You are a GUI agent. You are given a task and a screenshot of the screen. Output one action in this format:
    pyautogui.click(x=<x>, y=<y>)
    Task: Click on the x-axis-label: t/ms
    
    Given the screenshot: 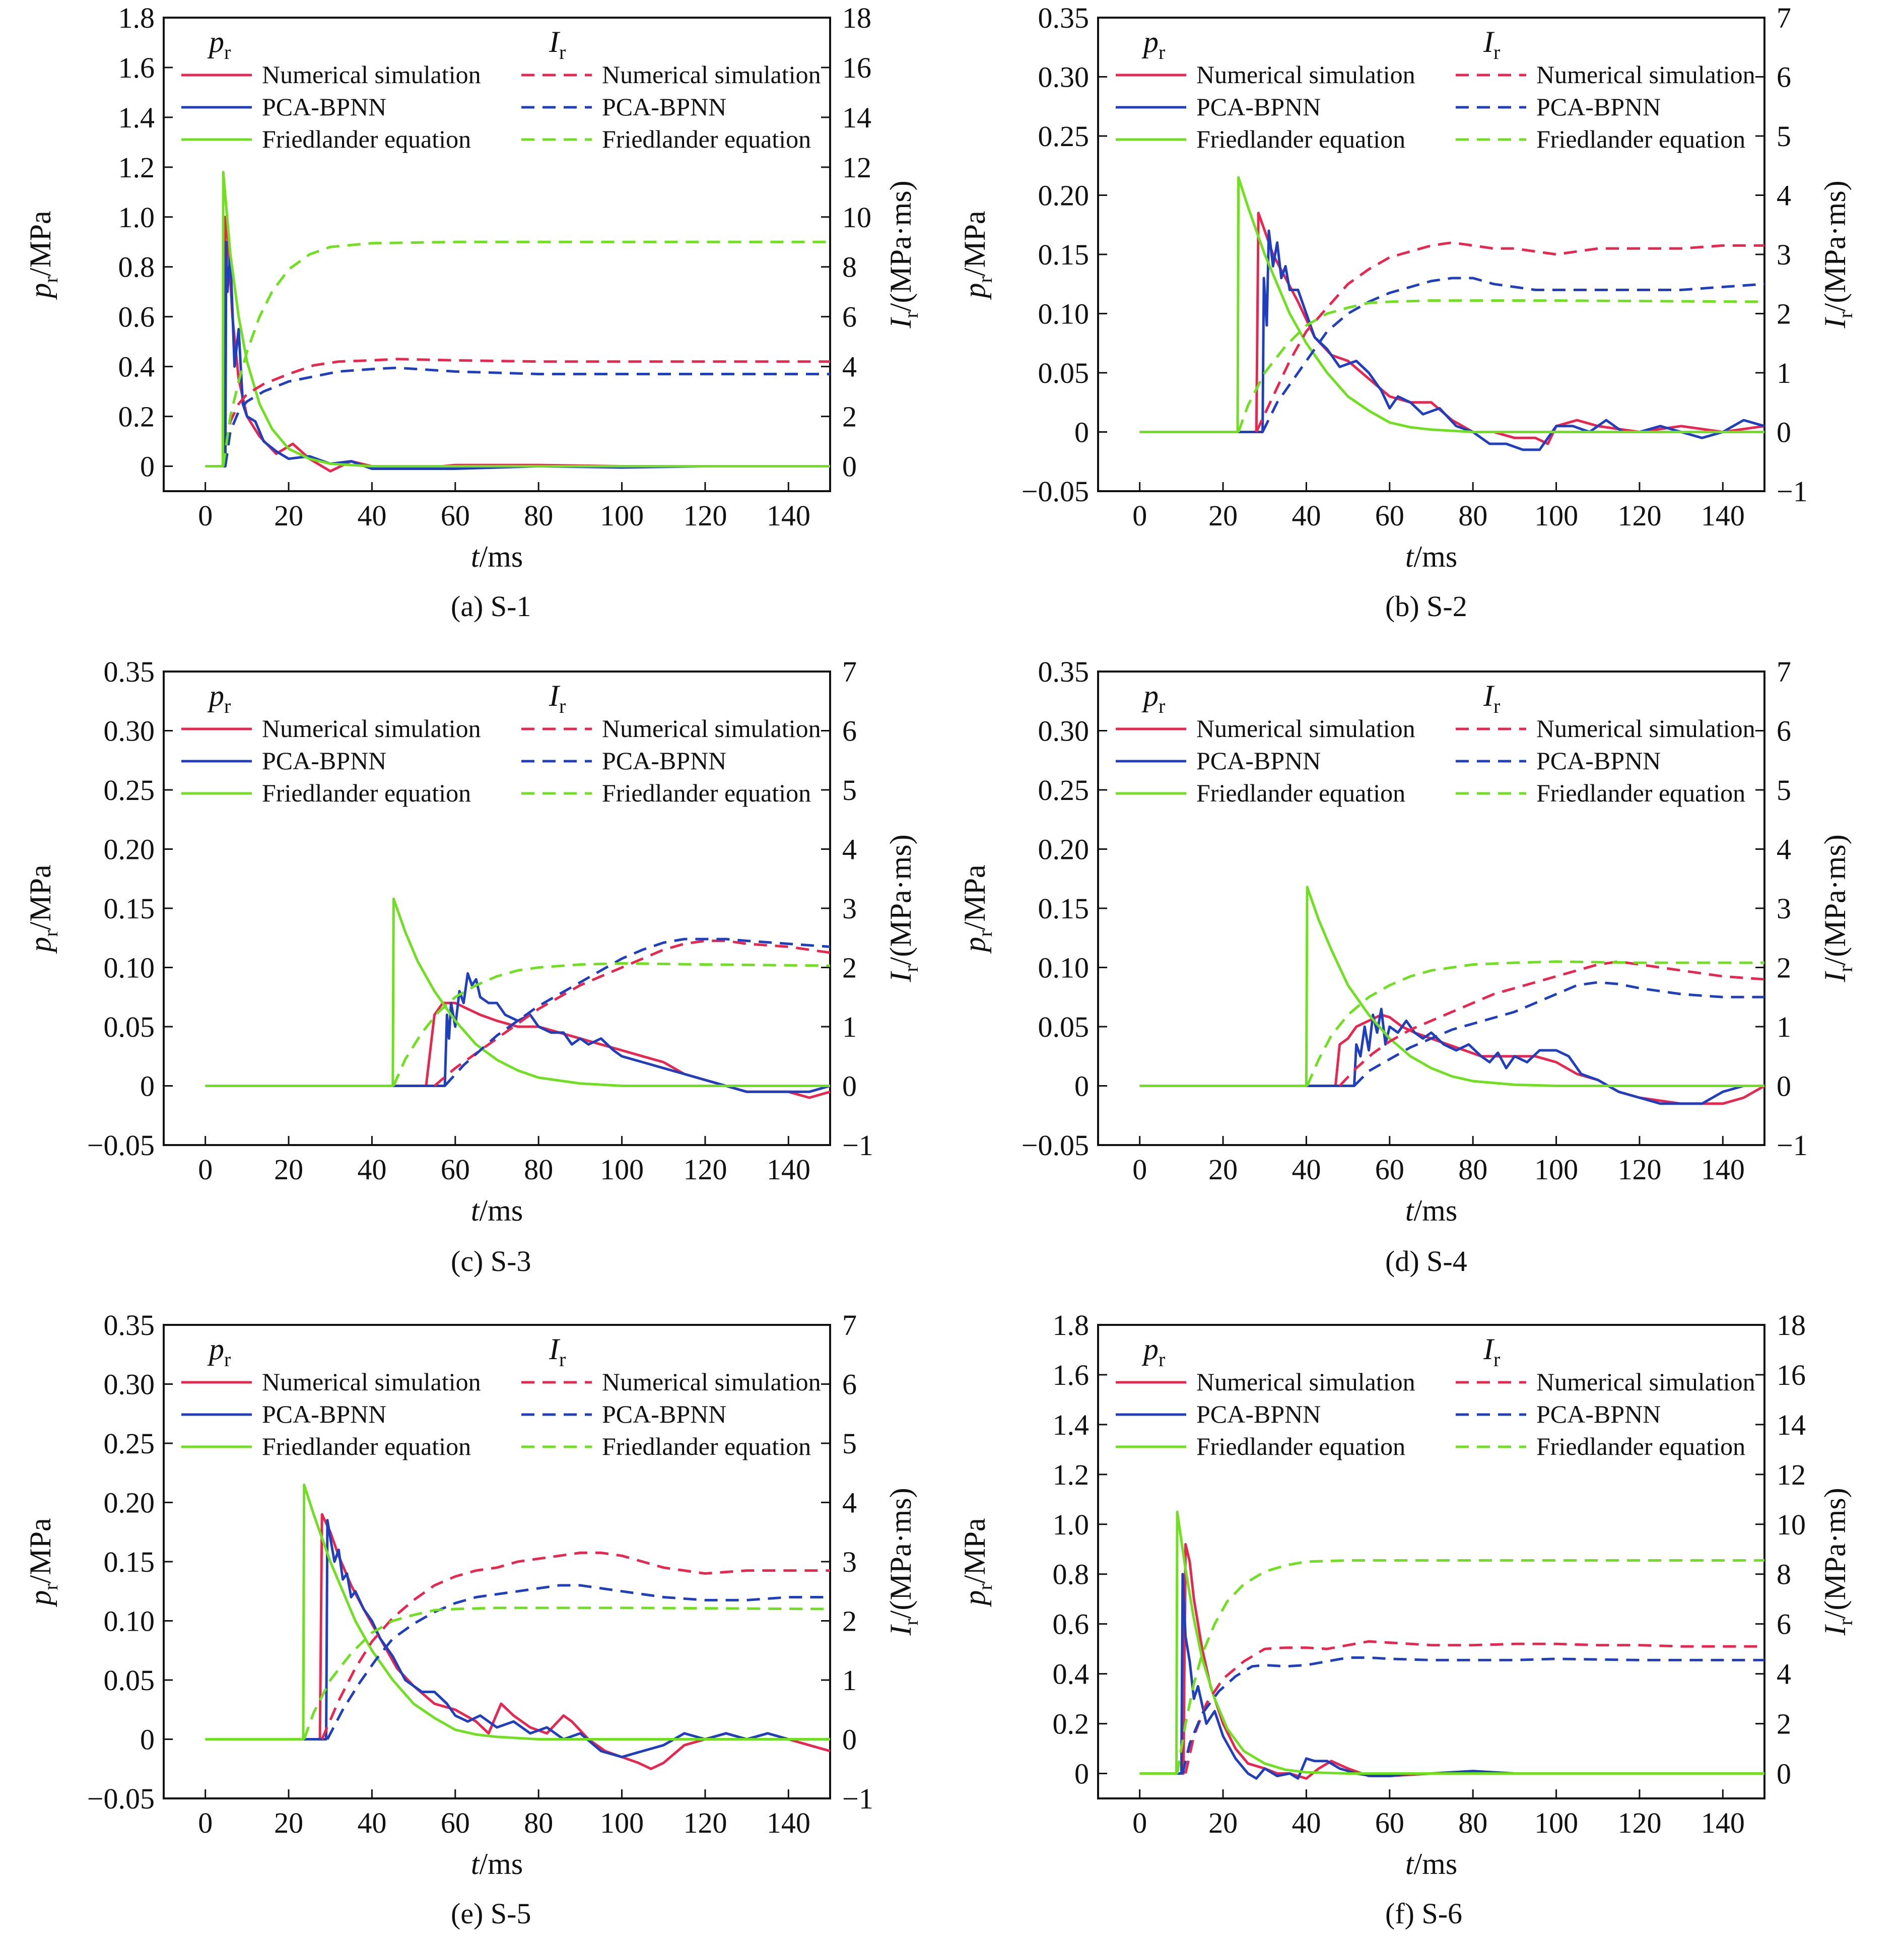 What is the action you would take?
    pyautogui.click(x=497, y=1864)
    